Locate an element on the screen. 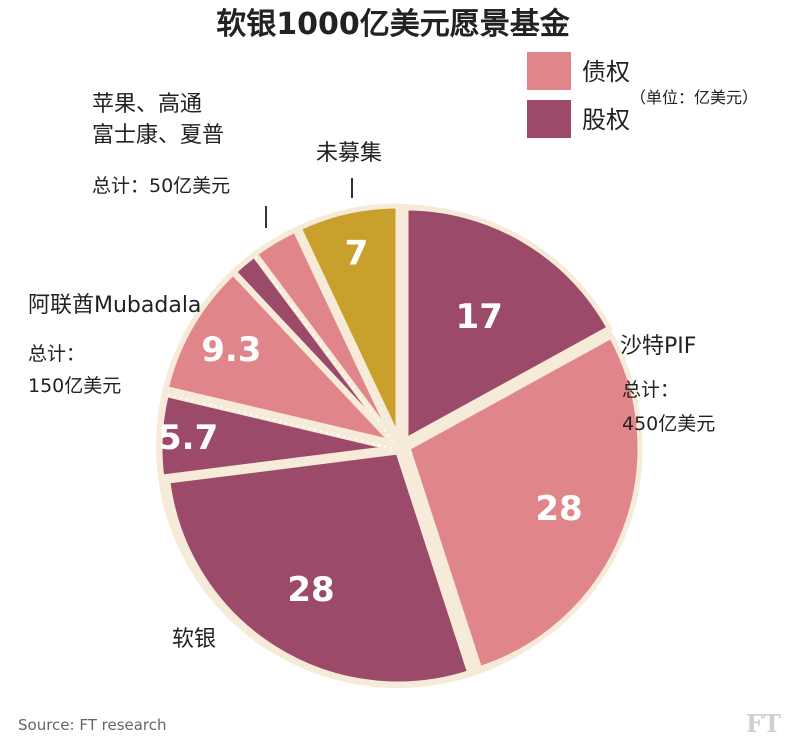  dotted-separator-mubadala-equity is located at coordinates (279, 421).